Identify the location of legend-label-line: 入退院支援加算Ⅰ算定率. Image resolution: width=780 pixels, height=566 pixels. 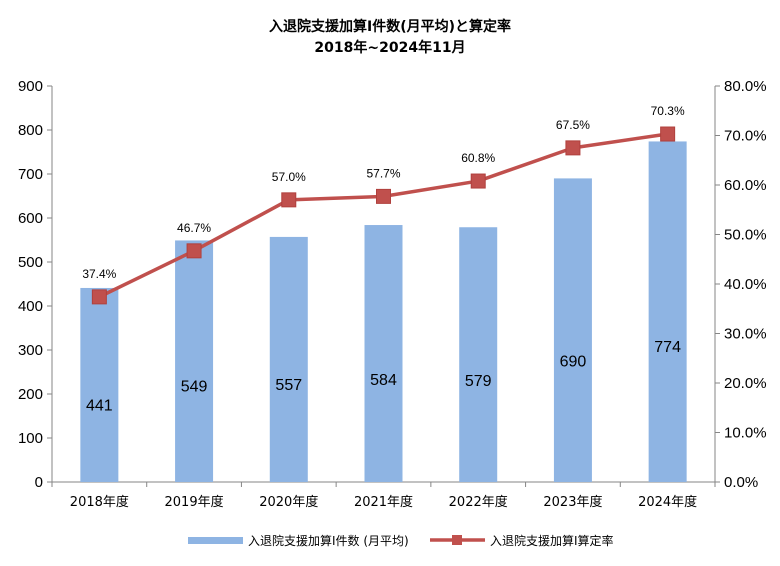
(552, 540).